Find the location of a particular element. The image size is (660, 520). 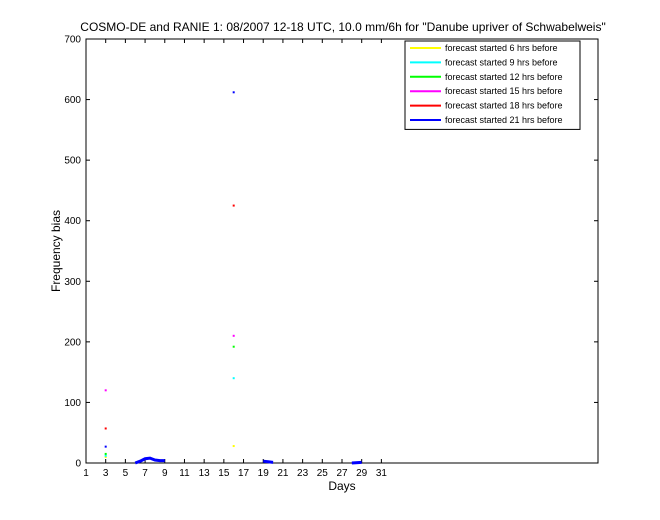

legend-entry-label: forecast started 6 hrs before is located at coordinates (501, 48).